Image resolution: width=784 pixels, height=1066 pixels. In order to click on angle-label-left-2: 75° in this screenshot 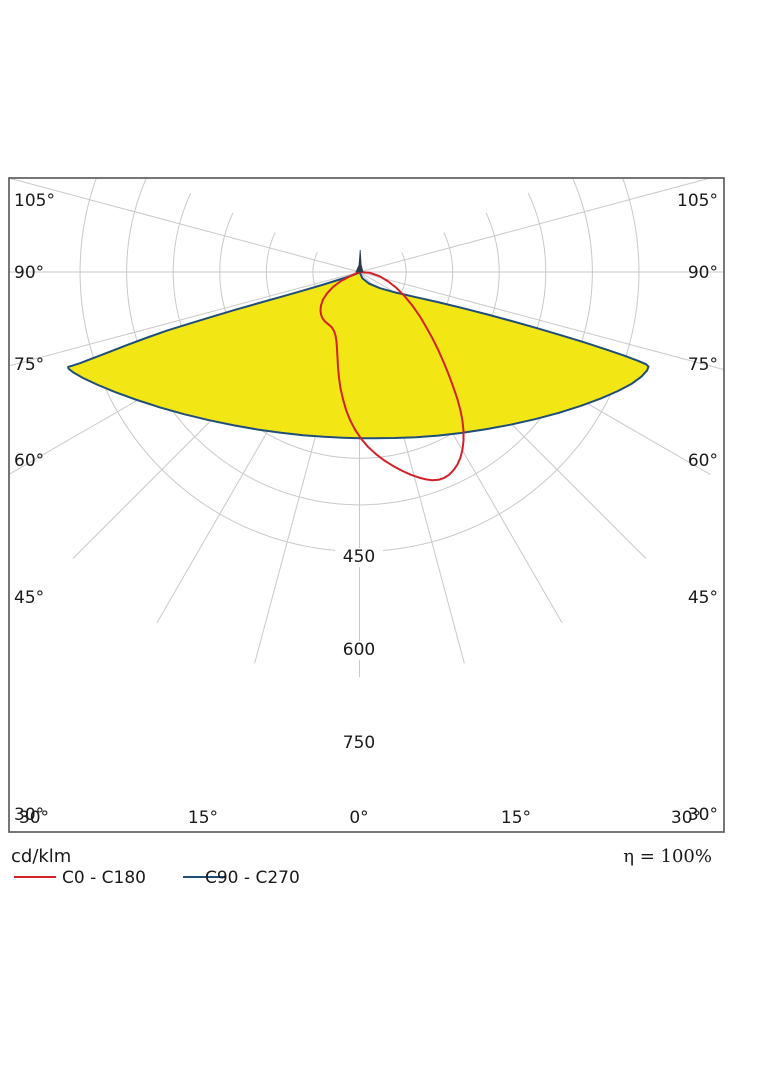, I will do `click(29, 365)`.